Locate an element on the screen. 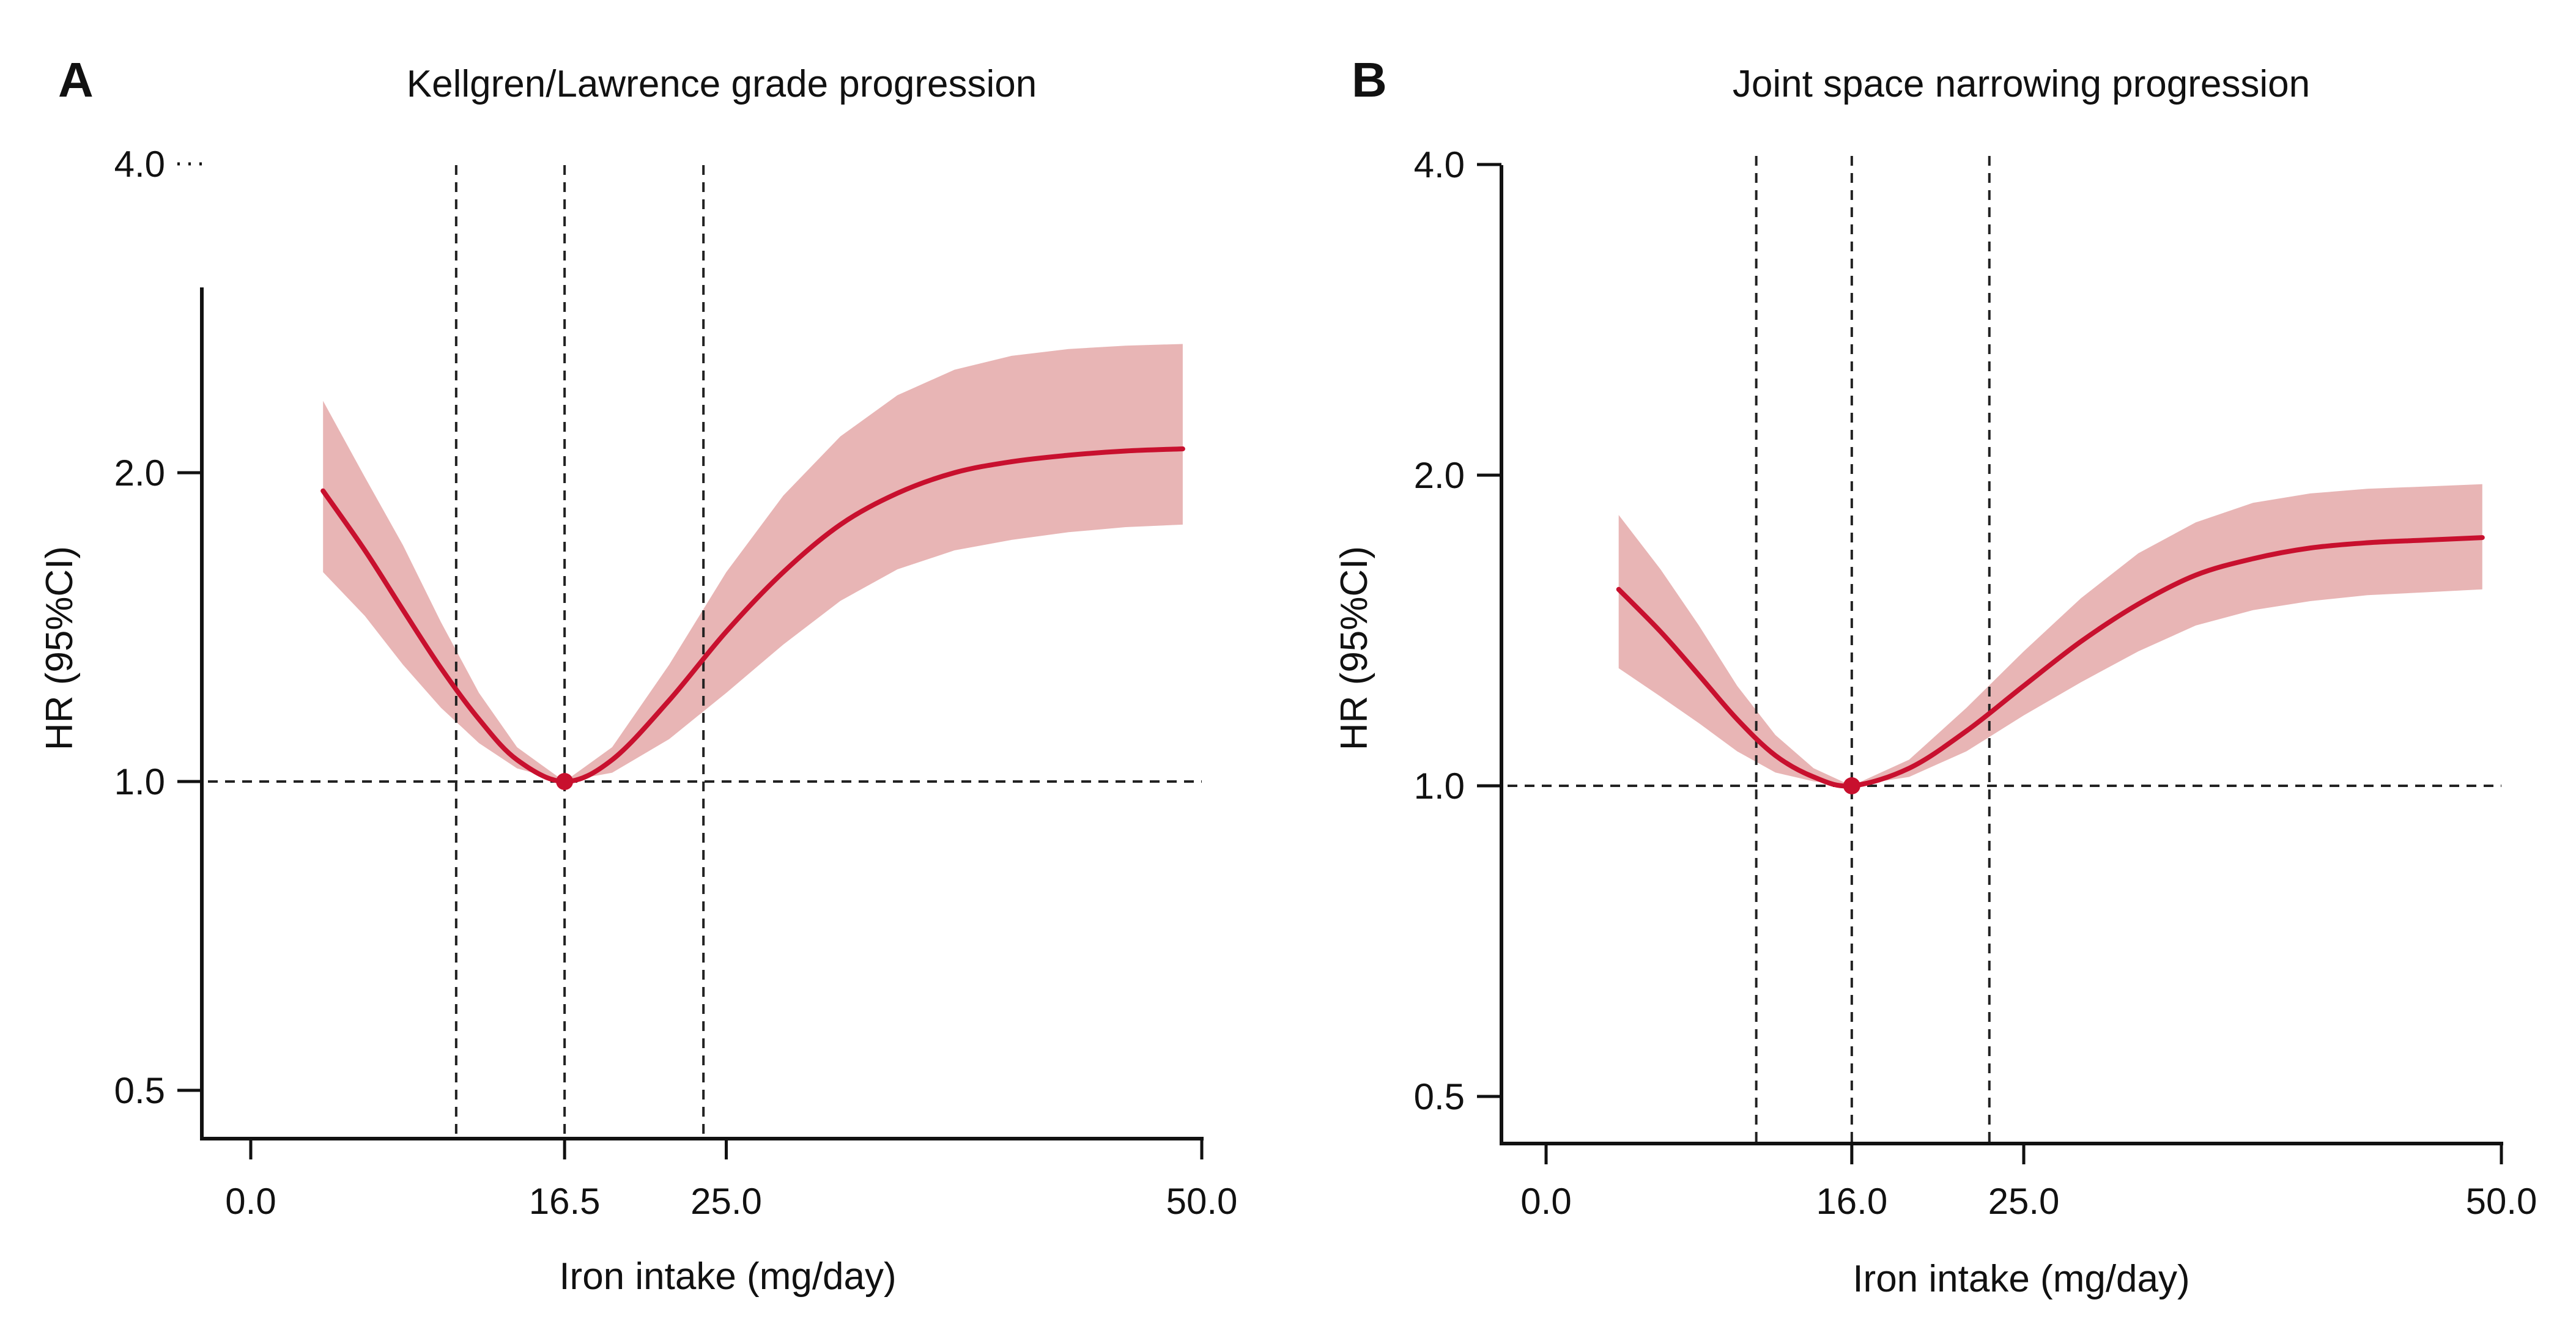 The height and width of the screenshot is (1338, 2576). panel-a-x-axis-label: Iron intake (mg/day) is located at coordinates (727, 1276).